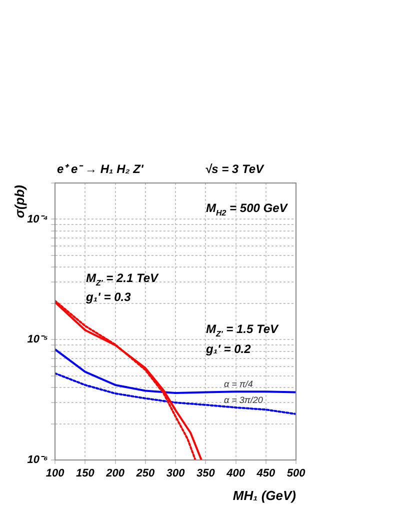 The image size is (399, 516). I want to click on series-label: α = π/4, so click(238, 384).